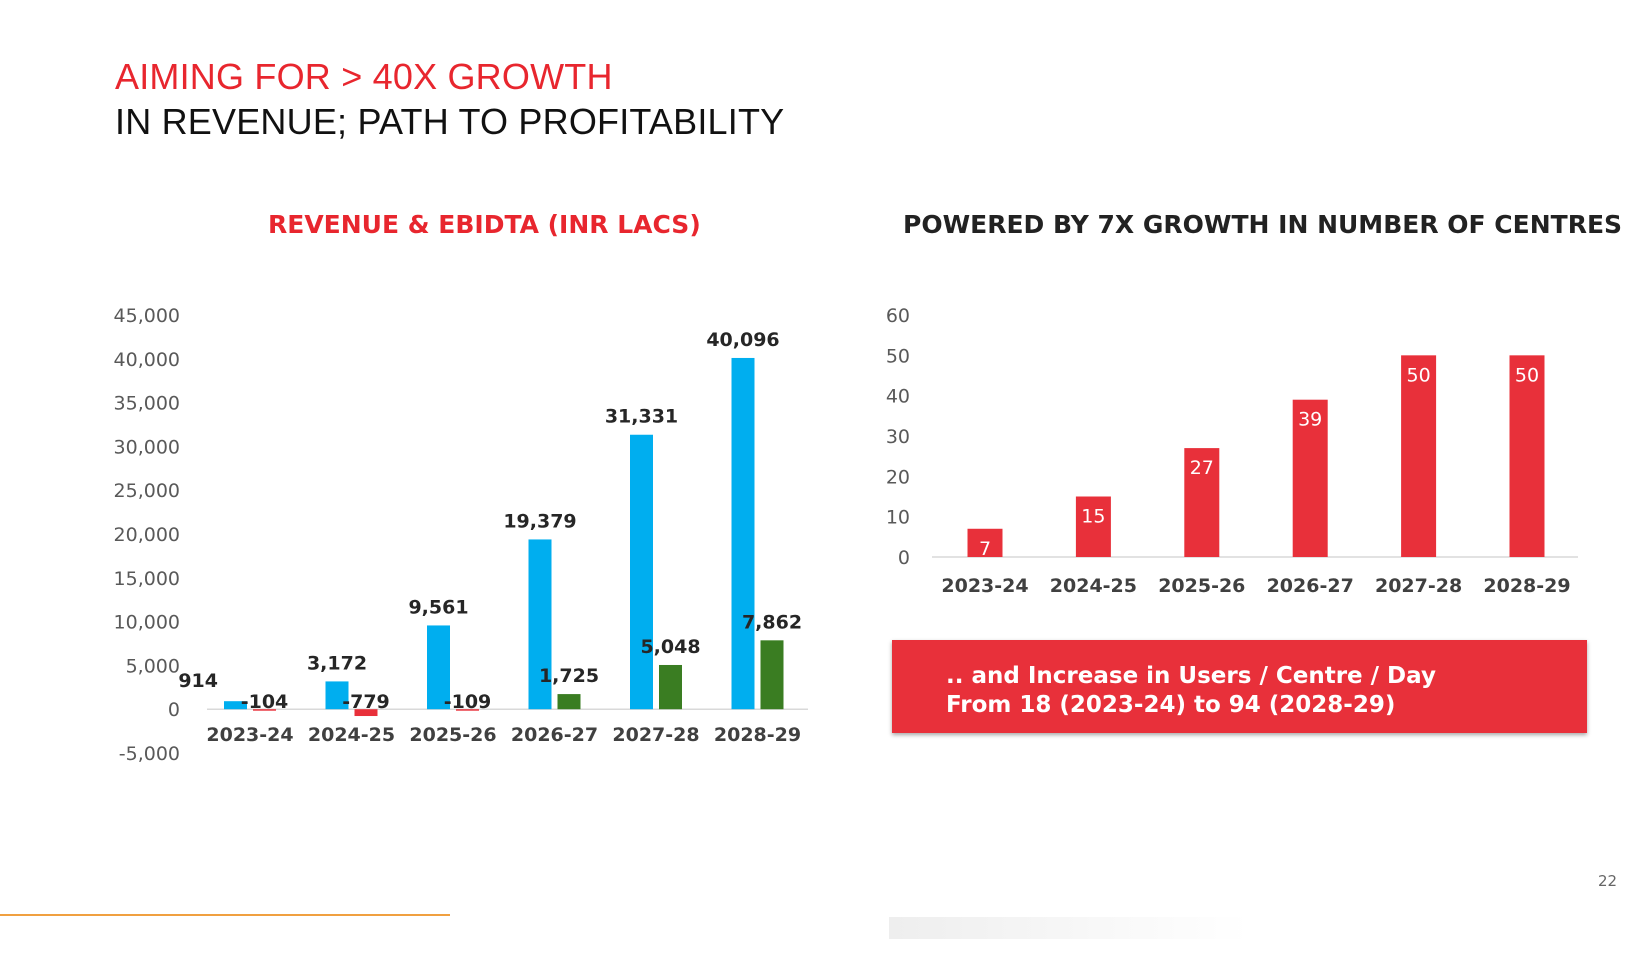  Describe the element at coordinates (641, 417) in the screenshot. I see `revenue-data-label: 31,331` at that location.